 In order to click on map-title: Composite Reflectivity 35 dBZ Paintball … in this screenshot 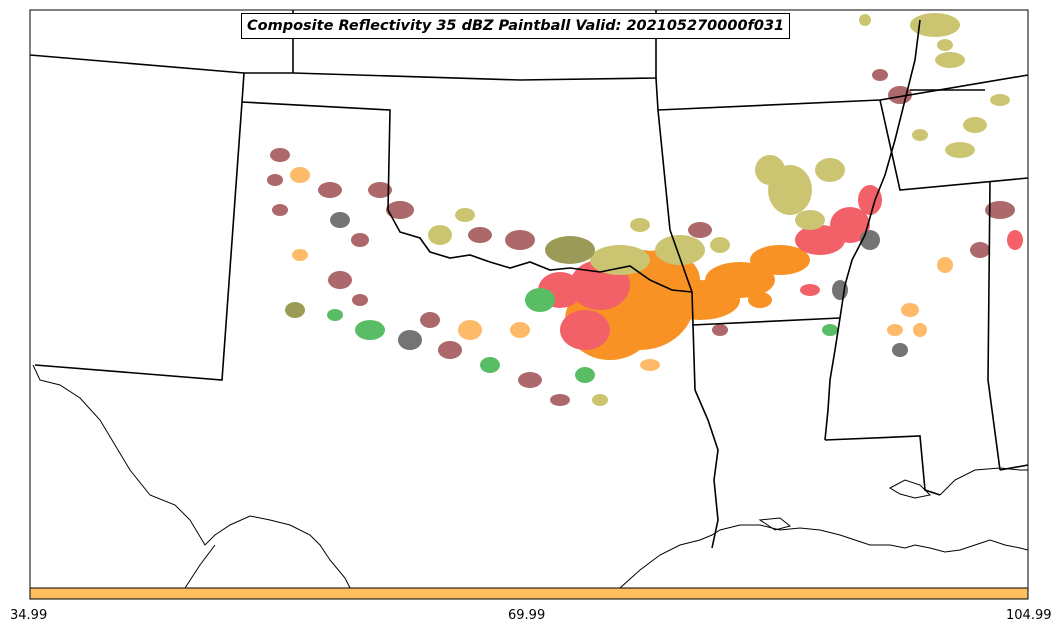, I will do `click(516, 26)`.